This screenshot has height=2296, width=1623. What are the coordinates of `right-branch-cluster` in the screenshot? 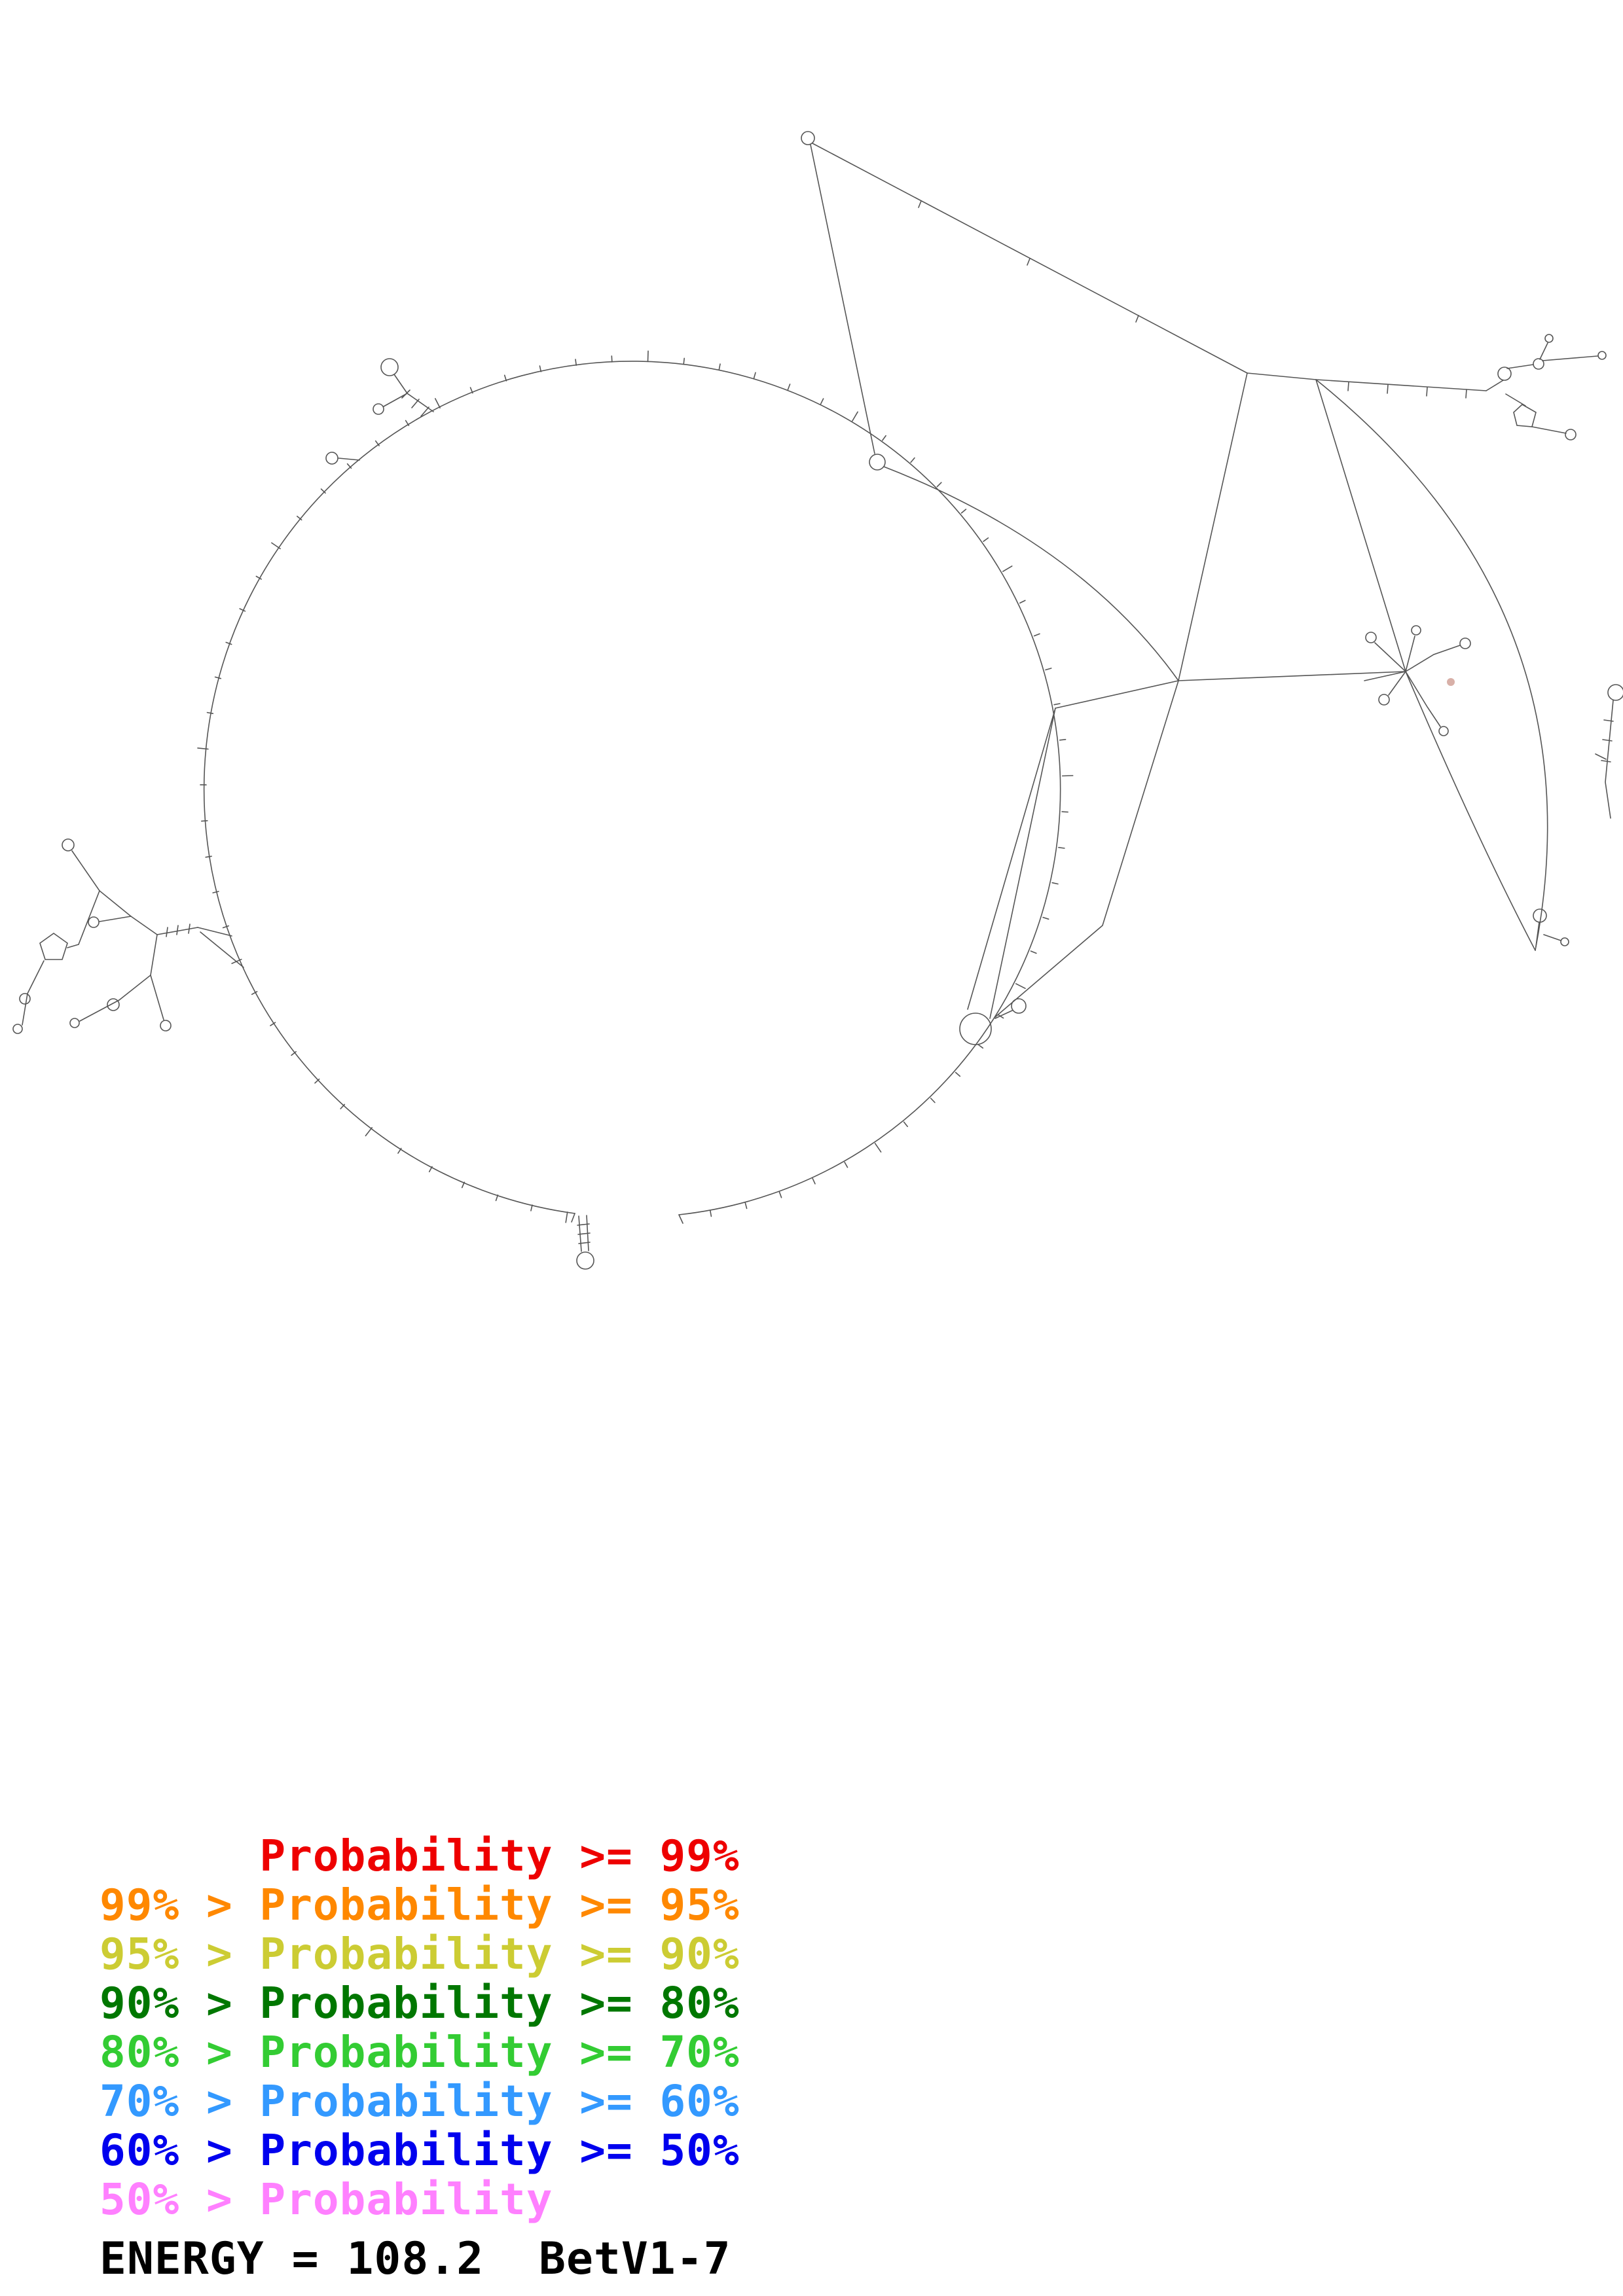 It's located at (1417, 680).